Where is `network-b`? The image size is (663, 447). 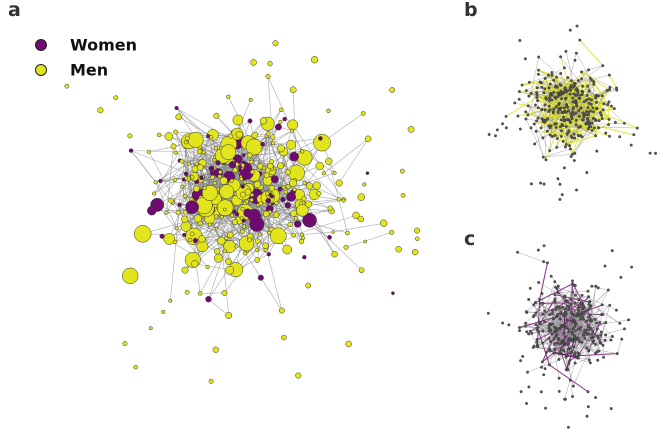
network-b is located at coordinates (572, 112).